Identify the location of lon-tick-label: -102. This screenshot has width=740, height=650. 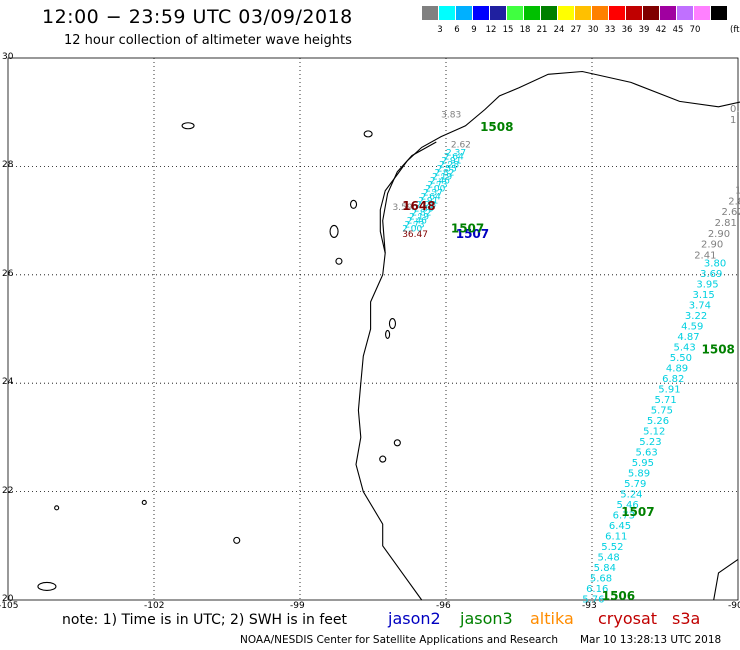
(154, 606).